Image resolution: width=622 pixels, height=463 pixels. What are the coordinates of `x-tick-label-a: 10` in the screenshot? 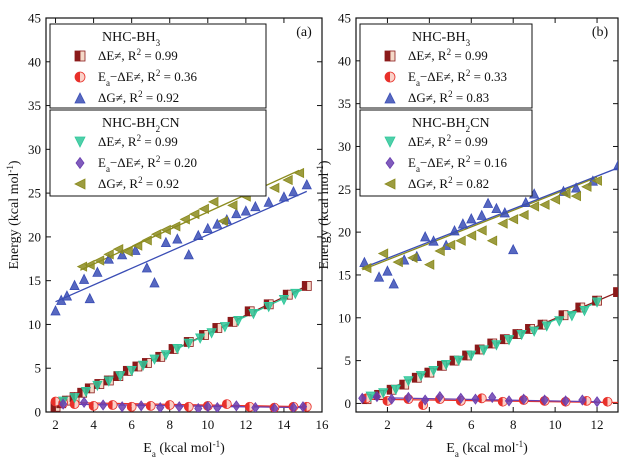 It's located at (207, 424).